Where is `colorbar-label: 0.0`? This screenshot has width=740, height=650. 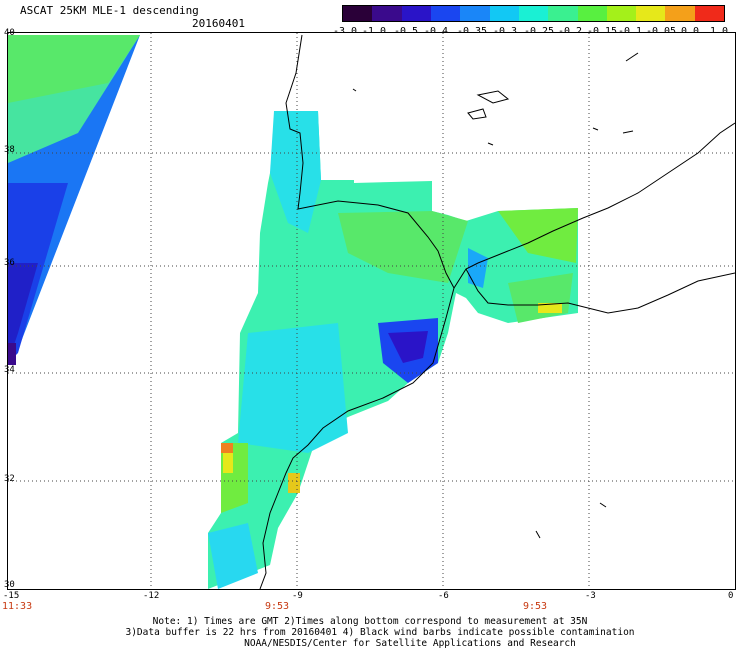
colorbar-label: 0.0 is located at coordinates (690, 31).